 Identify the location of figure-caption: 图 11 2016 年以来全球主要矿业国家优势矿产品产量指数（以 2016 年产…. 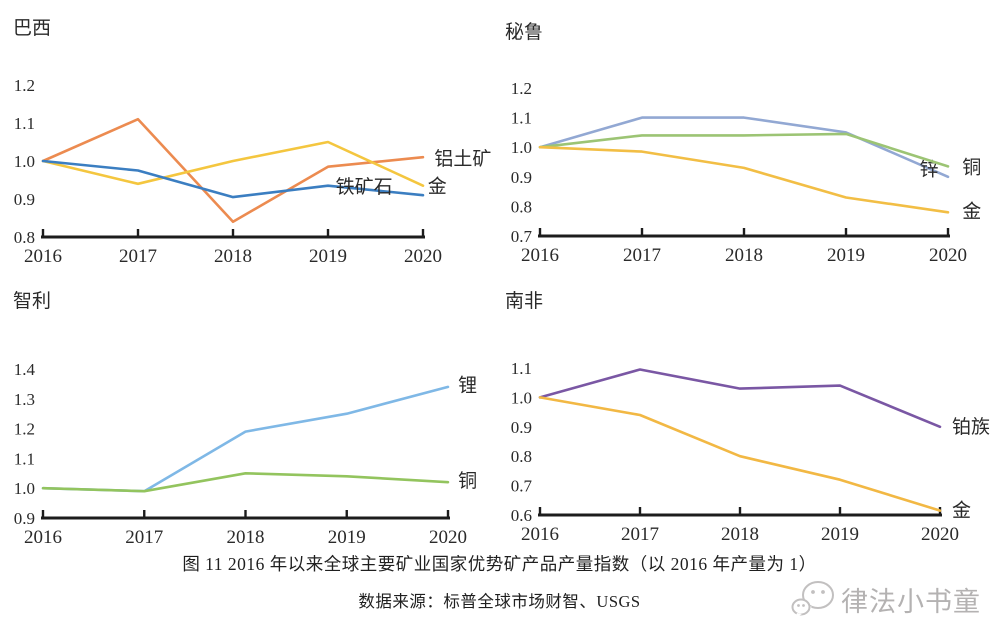
(499, 564).